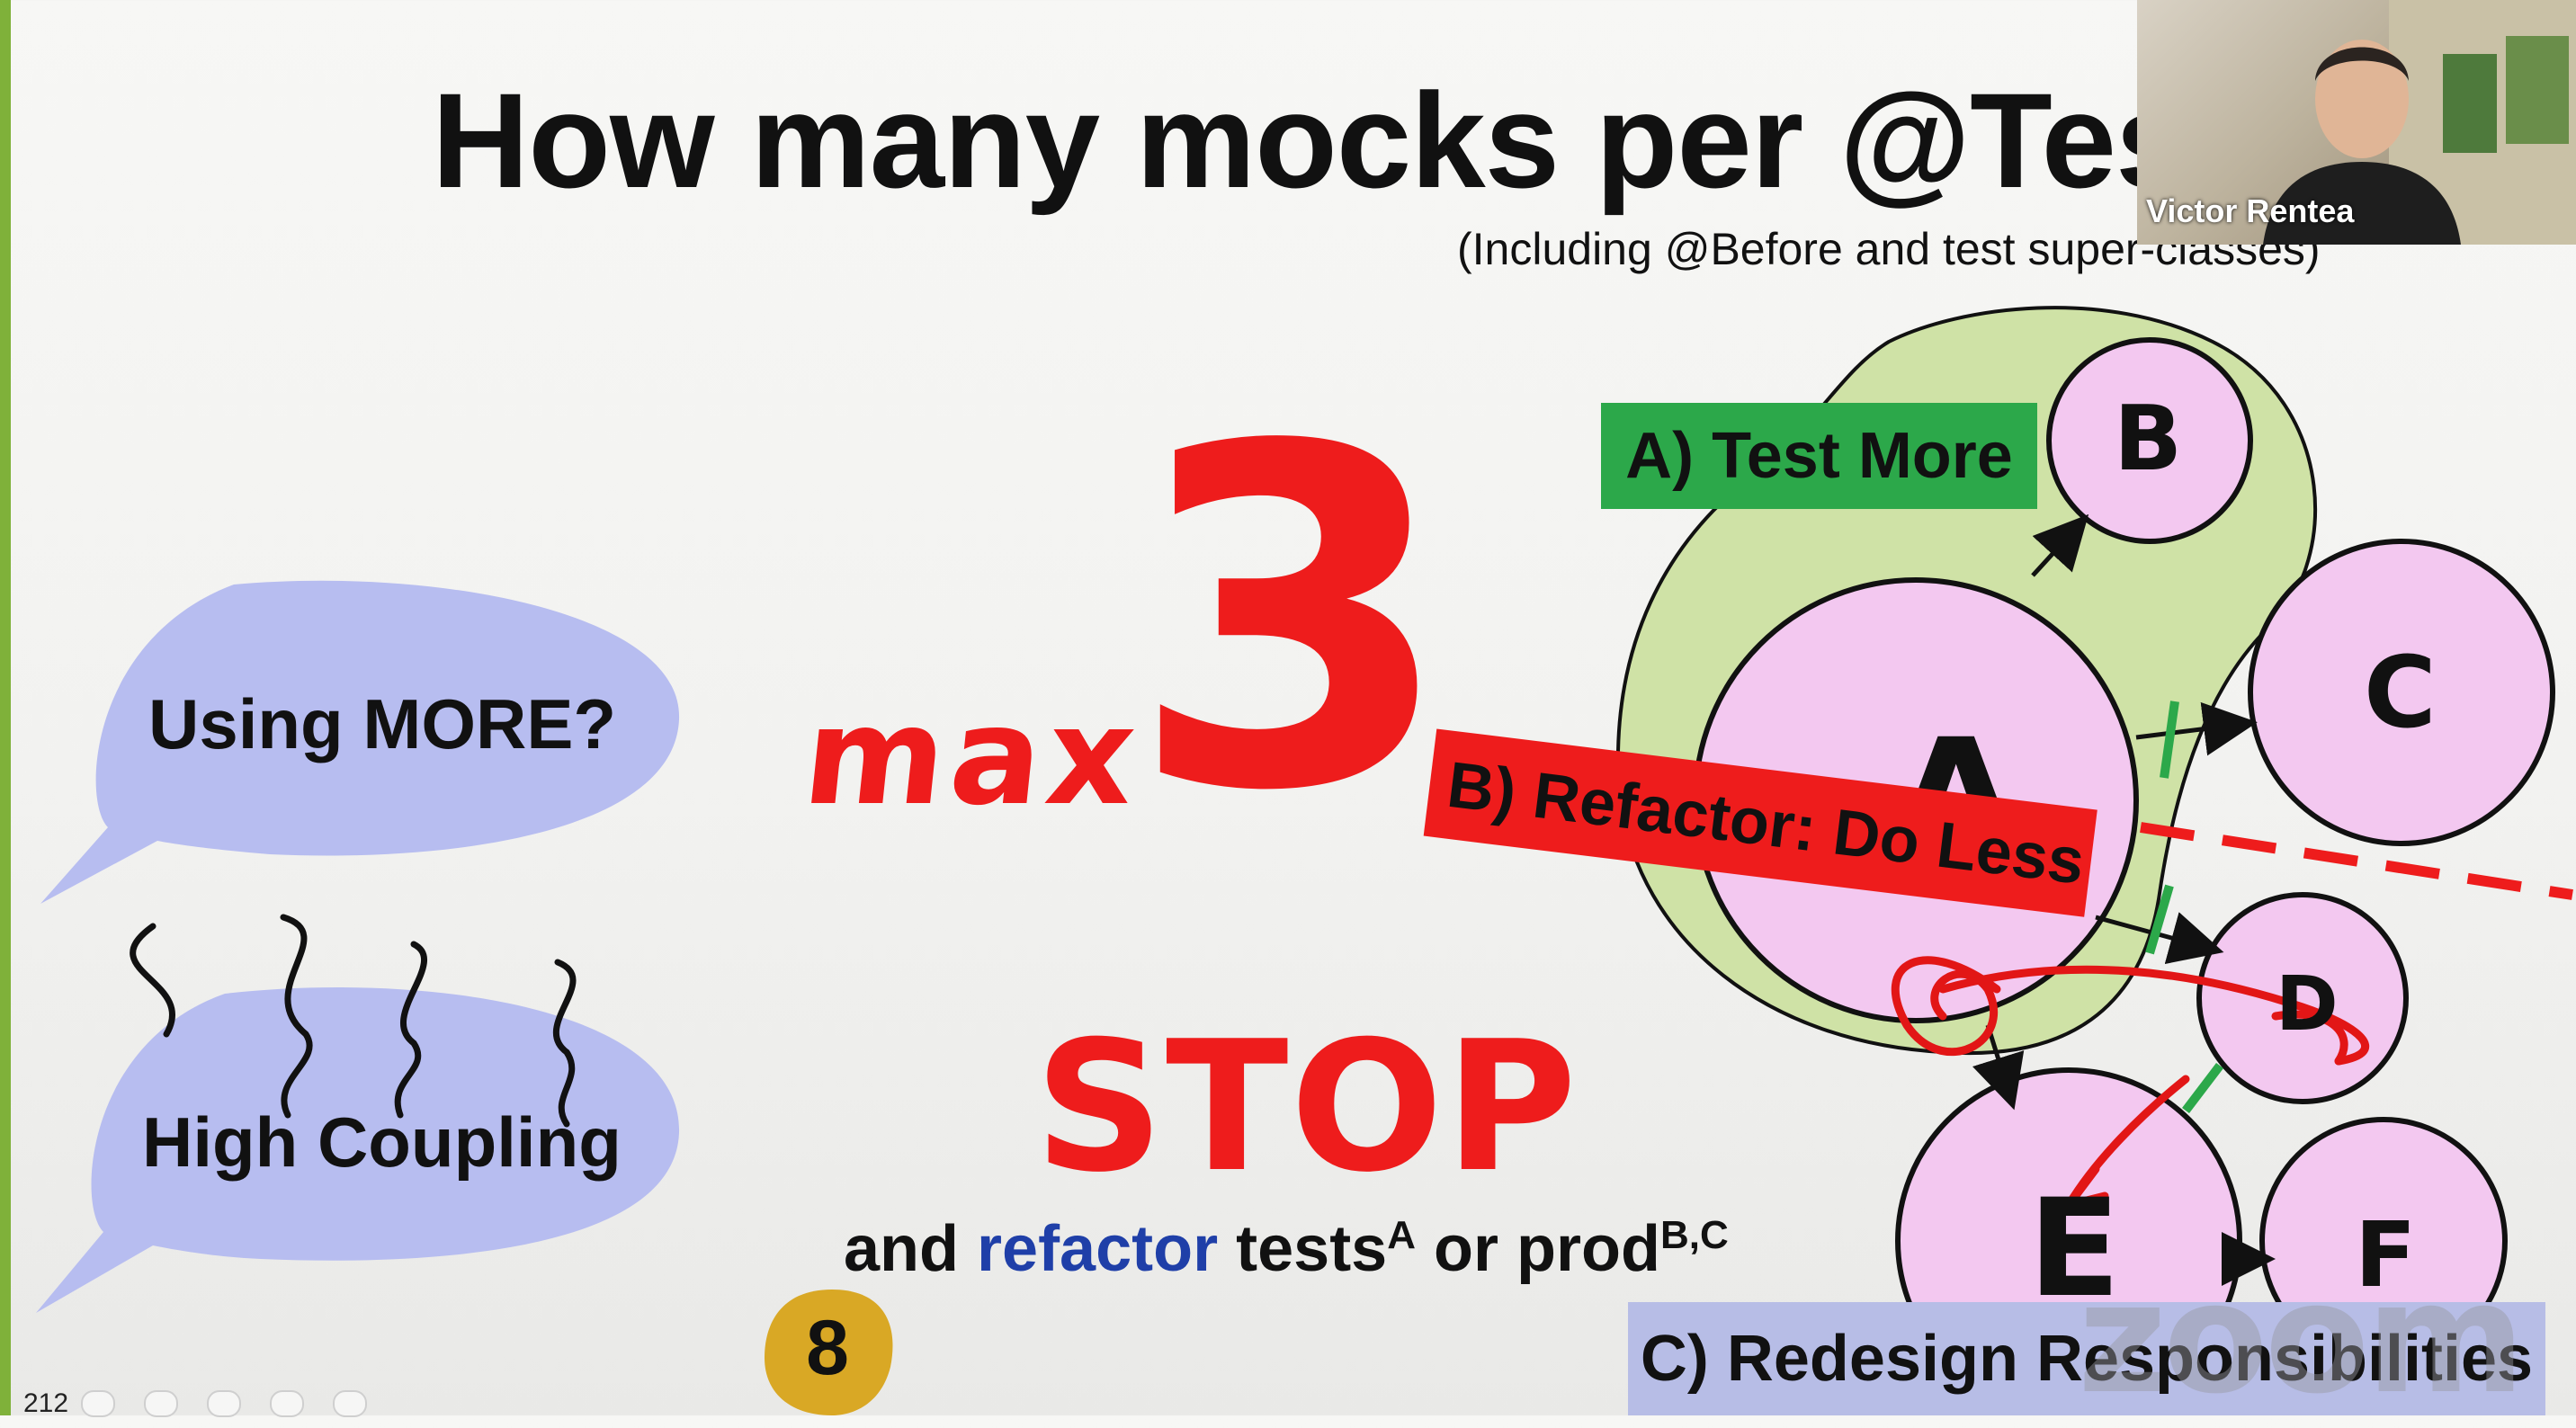 This screenshot has height=1428, width=2576. What do you see at coordinates (1694, 1235) in the screenshot?
I see `prod-superscript: B,C` at bounding box center [1694, 1235].